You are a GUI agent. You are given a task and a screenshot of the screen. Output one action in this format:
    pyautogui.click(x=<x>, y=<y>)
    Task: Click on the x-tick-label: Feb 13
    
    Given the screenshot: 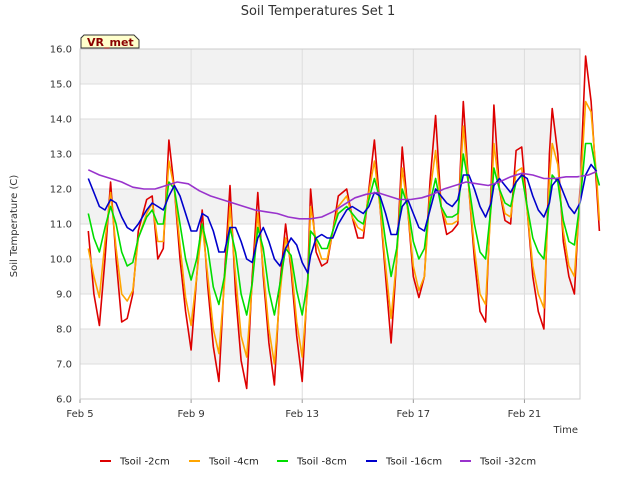 What is the action you would take?
    pyautogui.click(x=302, y=414)
    